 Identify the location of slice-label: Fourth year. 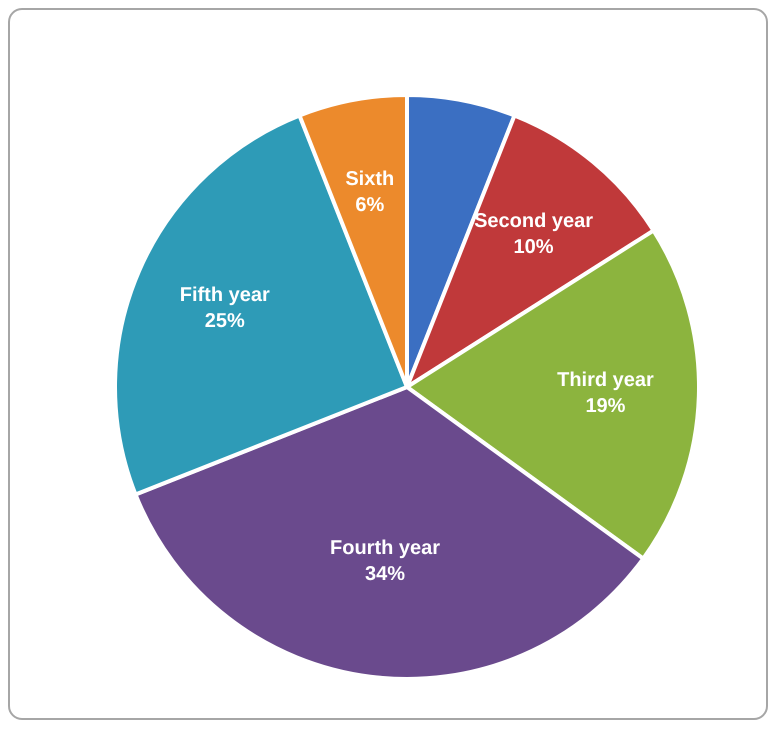
(385, 547).